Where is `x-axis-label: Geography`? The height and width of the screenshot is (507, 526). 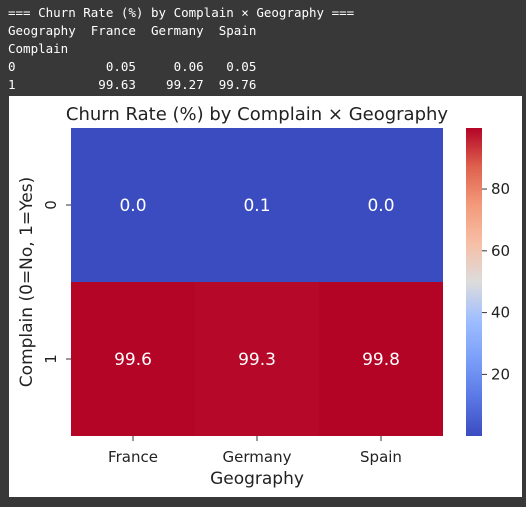 x-axis-label: Geography is located at coordinates (257, 479).